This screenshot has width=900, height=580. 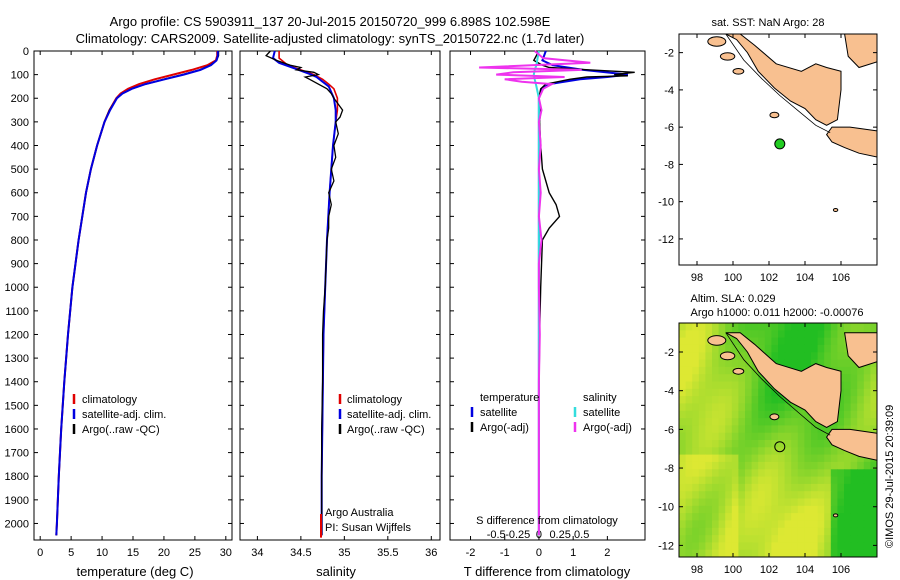 I want to click on difference-xlabel2: S difference from climatology, so click(x=547, y=521).